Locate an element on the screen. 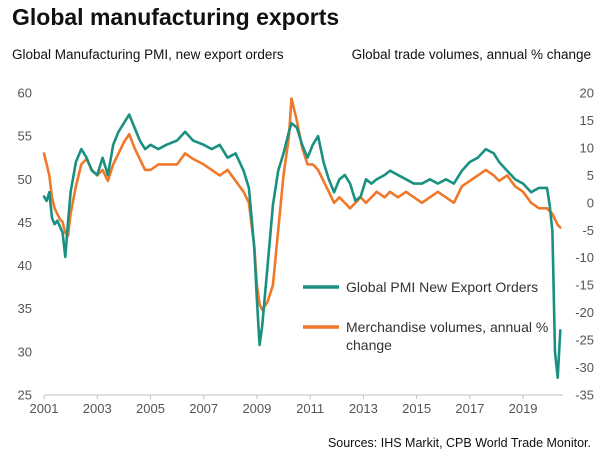 This screenshot has height=462, width=605. right-axis-ticks: -35 -30 -25 -20 -15 -10 -5 0 5 10 15 20 is located at coordinates (584, 244).